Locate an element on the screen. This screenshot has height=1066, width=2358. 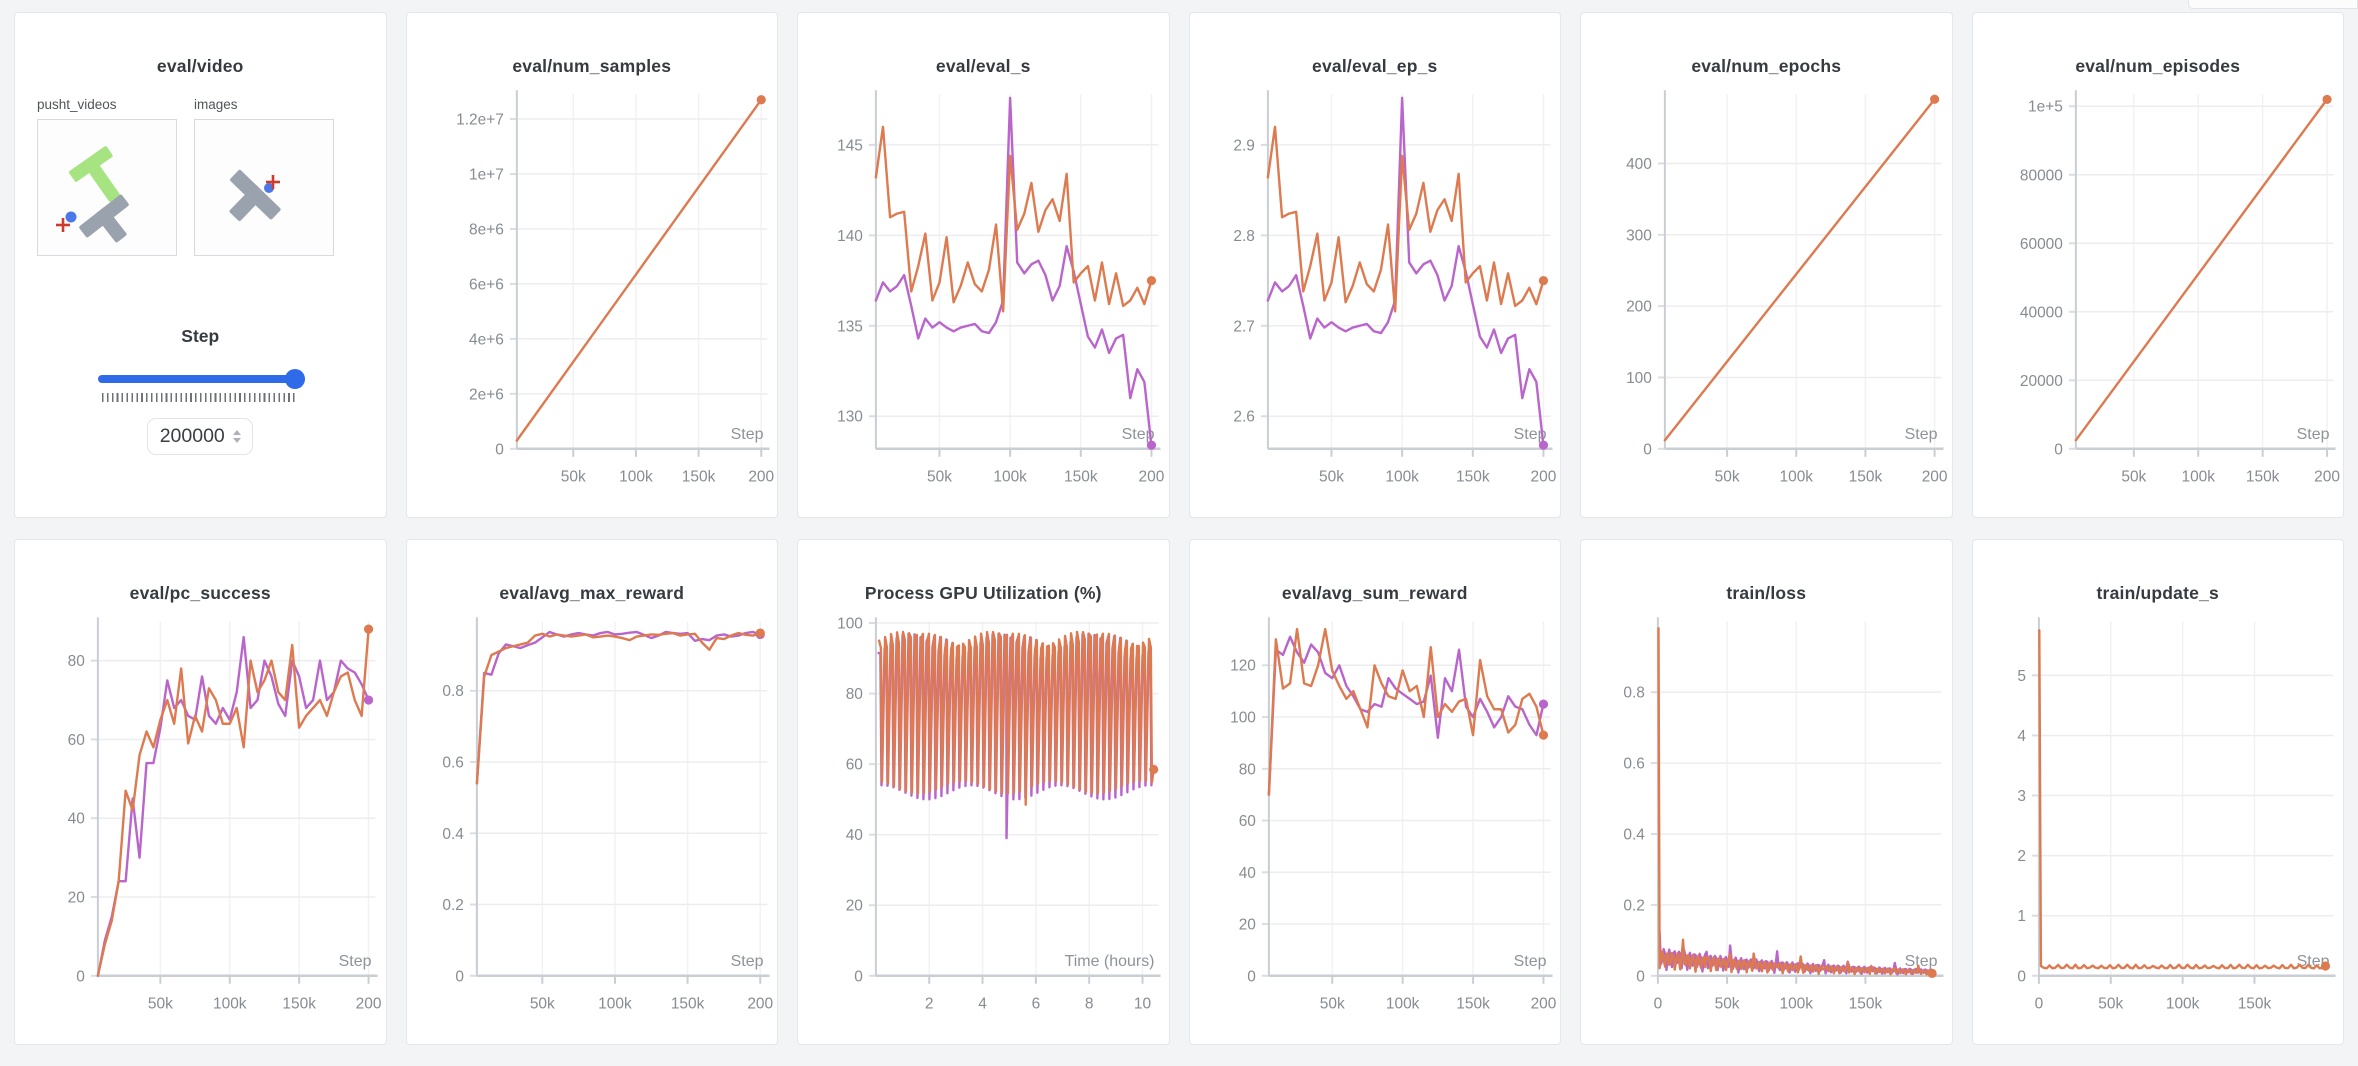
step-slider is located at coordinates (202, 379).